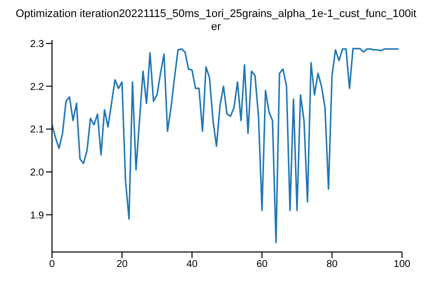  Describe the element at coordinates (37, 172) in the screenshot. I see `y-tick-label: 2.0` at that location.